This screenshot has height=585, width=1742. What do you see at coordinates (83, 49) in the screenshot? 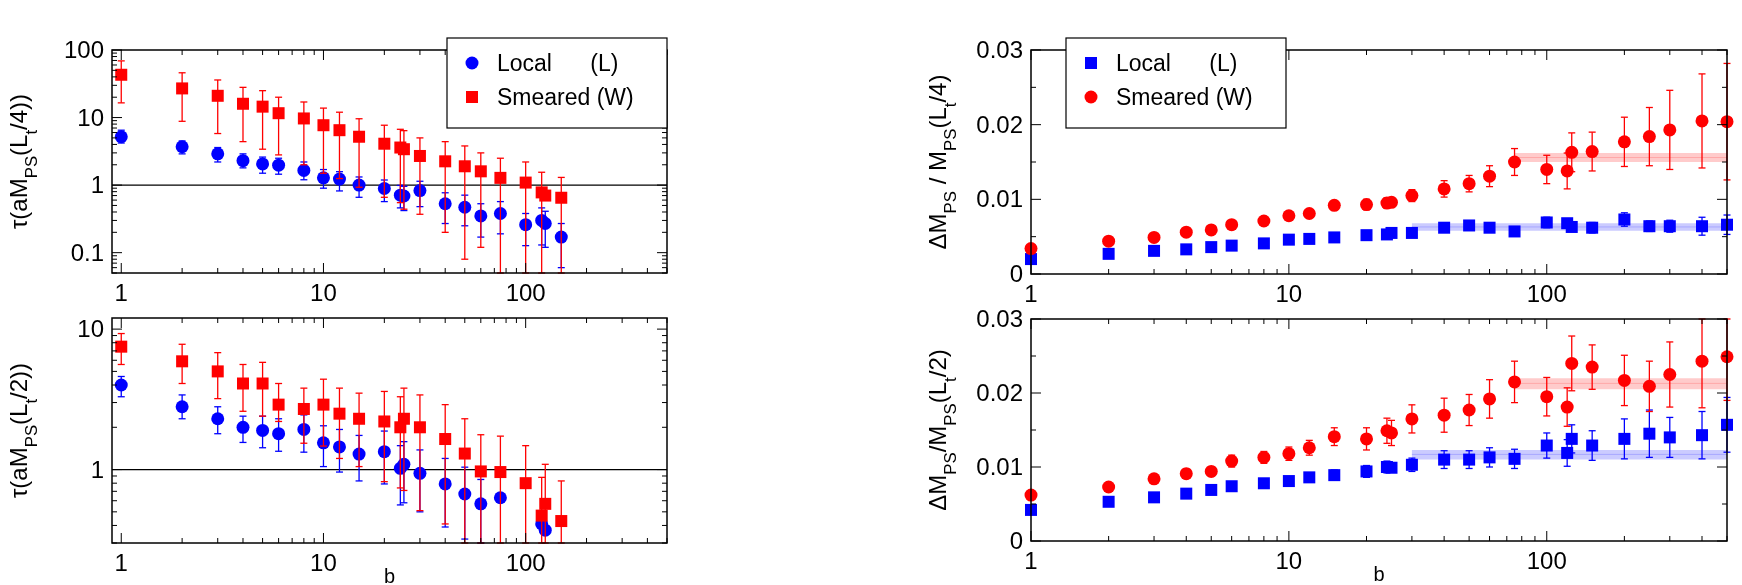
I see `y-tick-label: 100` at bounding box center [83, 49].